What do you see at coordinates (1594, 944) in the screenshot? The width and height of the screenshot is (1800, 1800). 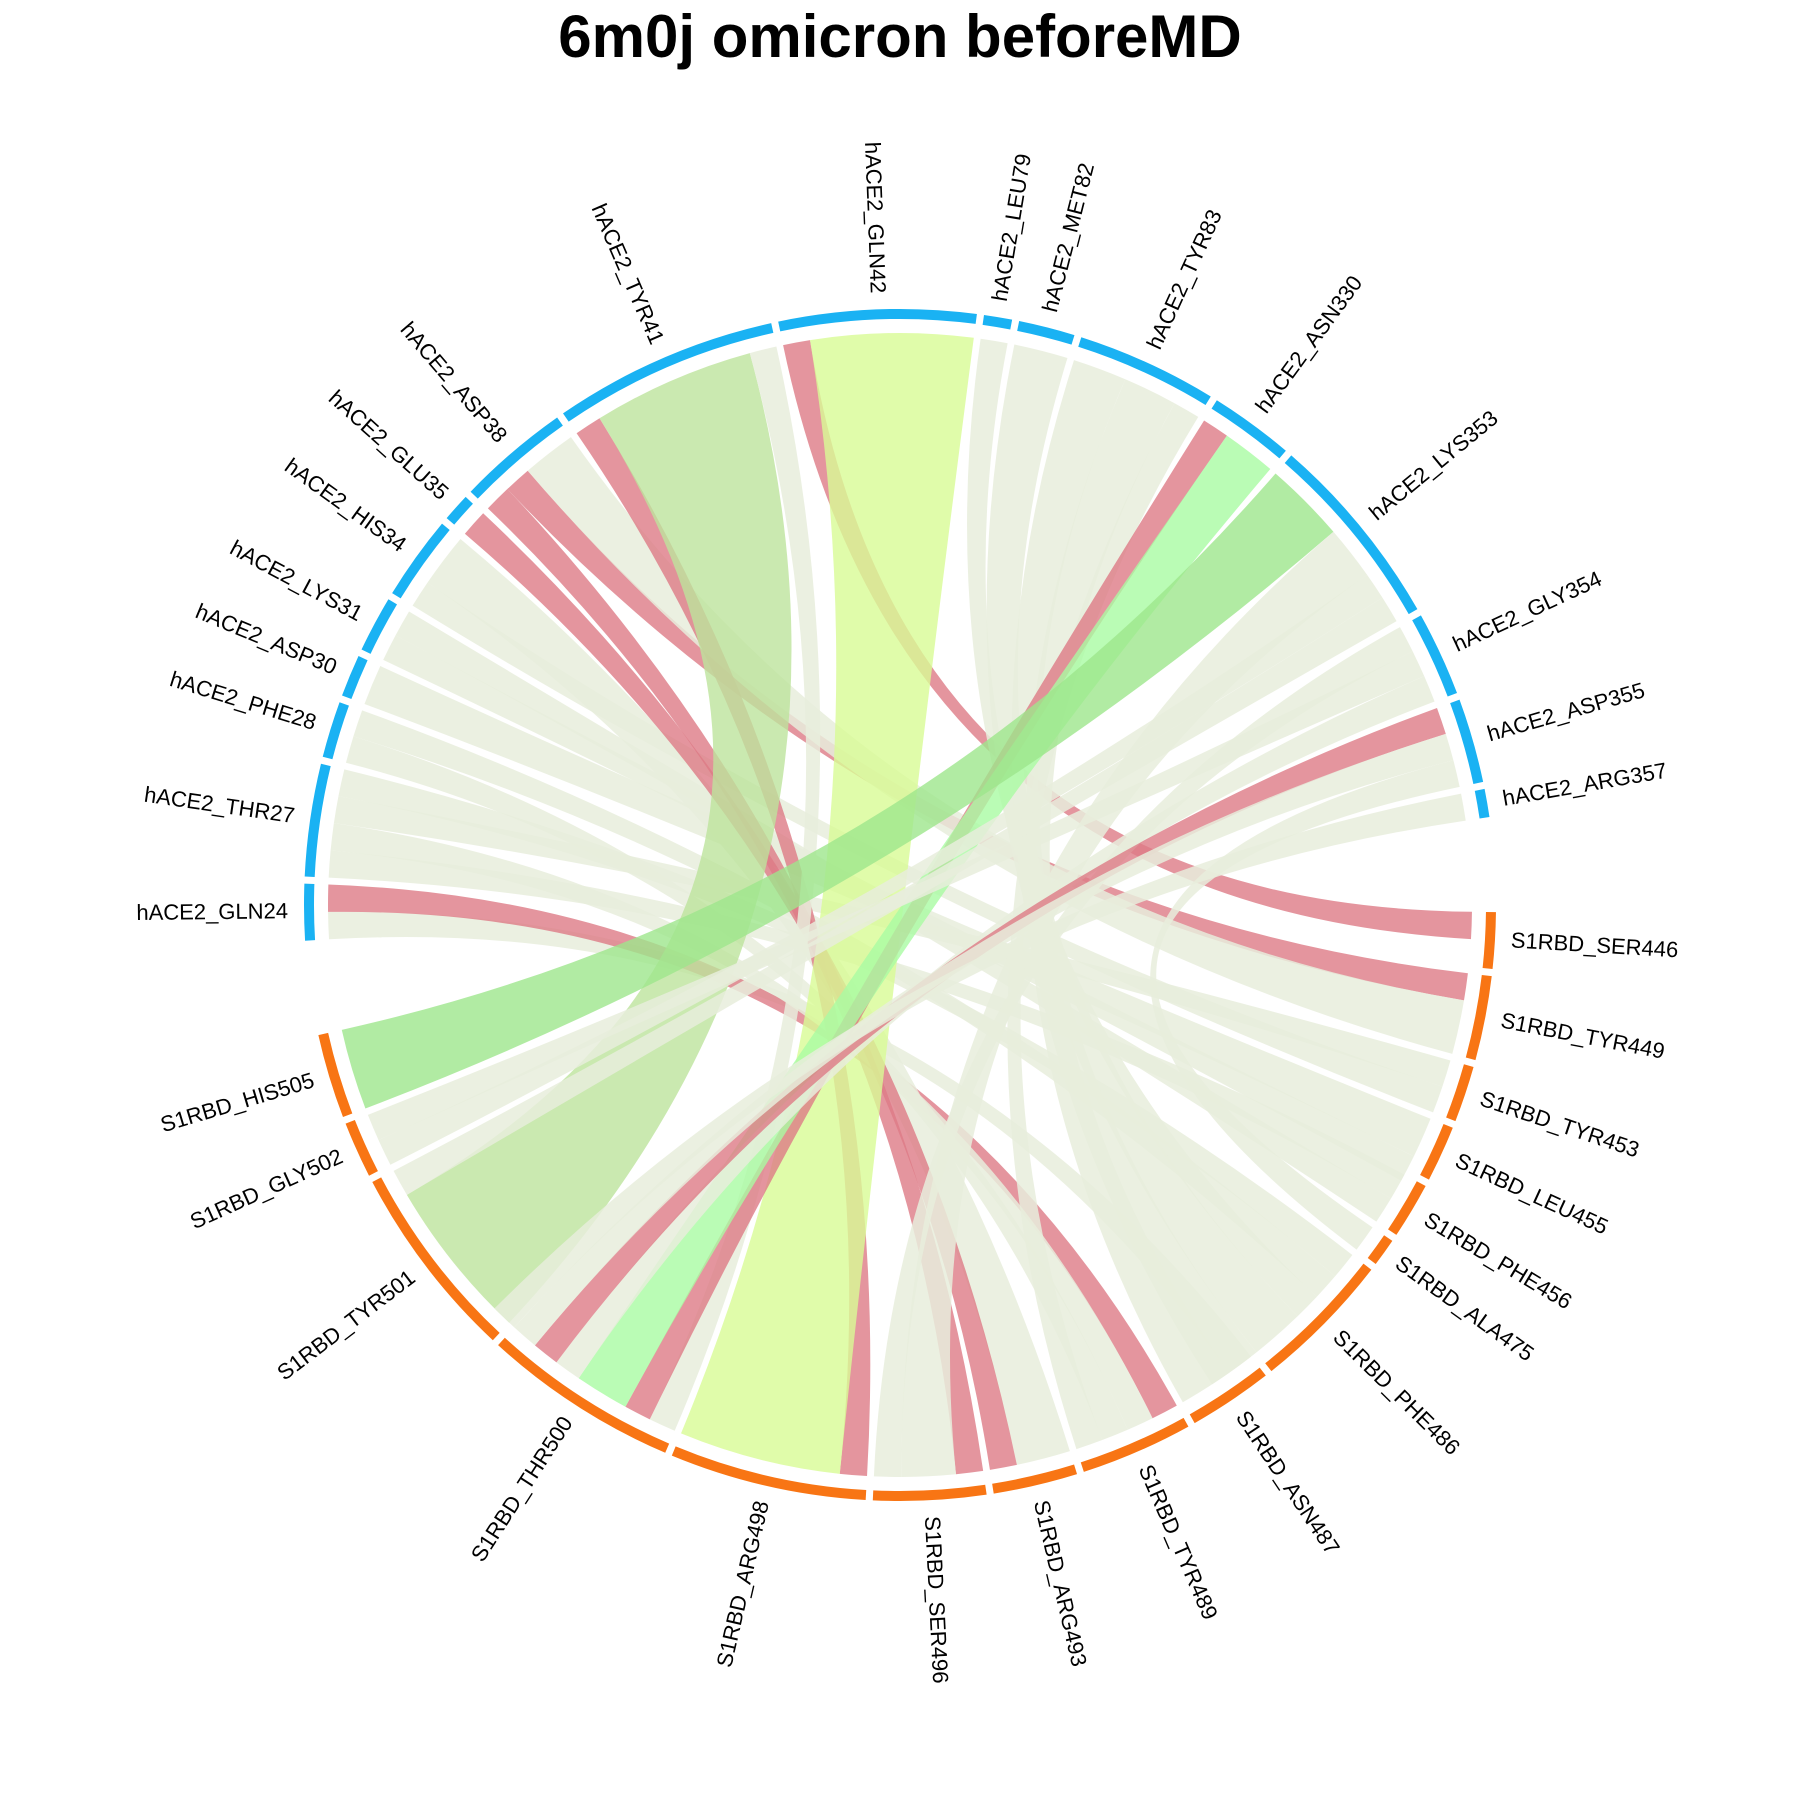 I see `sector-label-S1RBD_SER446: S1RBD_SER446` at bounding box center [1594, 944].